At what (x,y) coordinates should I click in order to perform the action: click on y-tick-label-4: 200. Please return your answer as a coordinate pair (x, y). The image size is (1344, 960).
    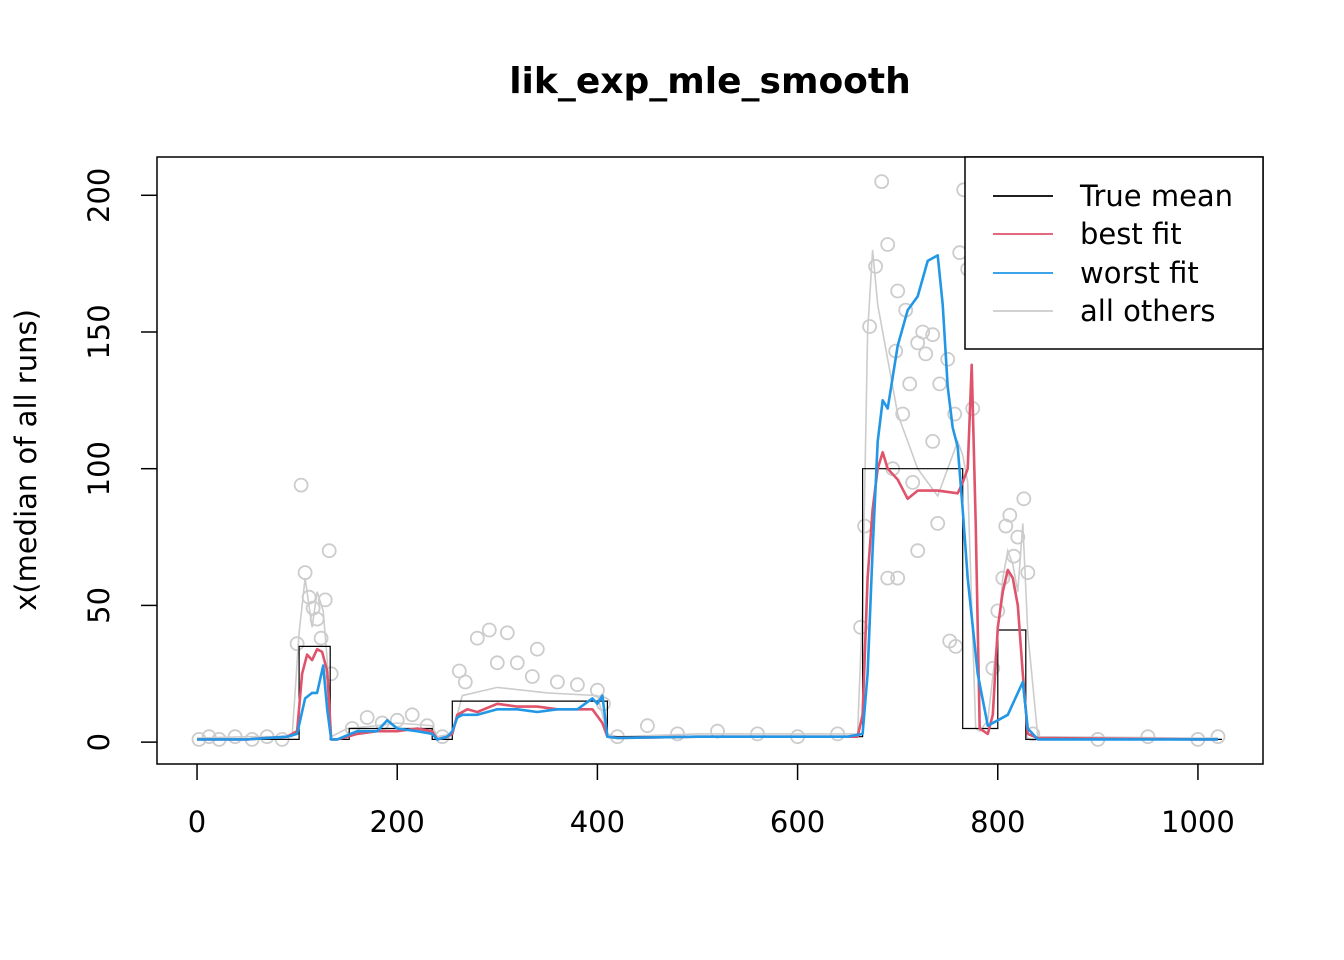
    Looking at the image, I should click on (99, 195).